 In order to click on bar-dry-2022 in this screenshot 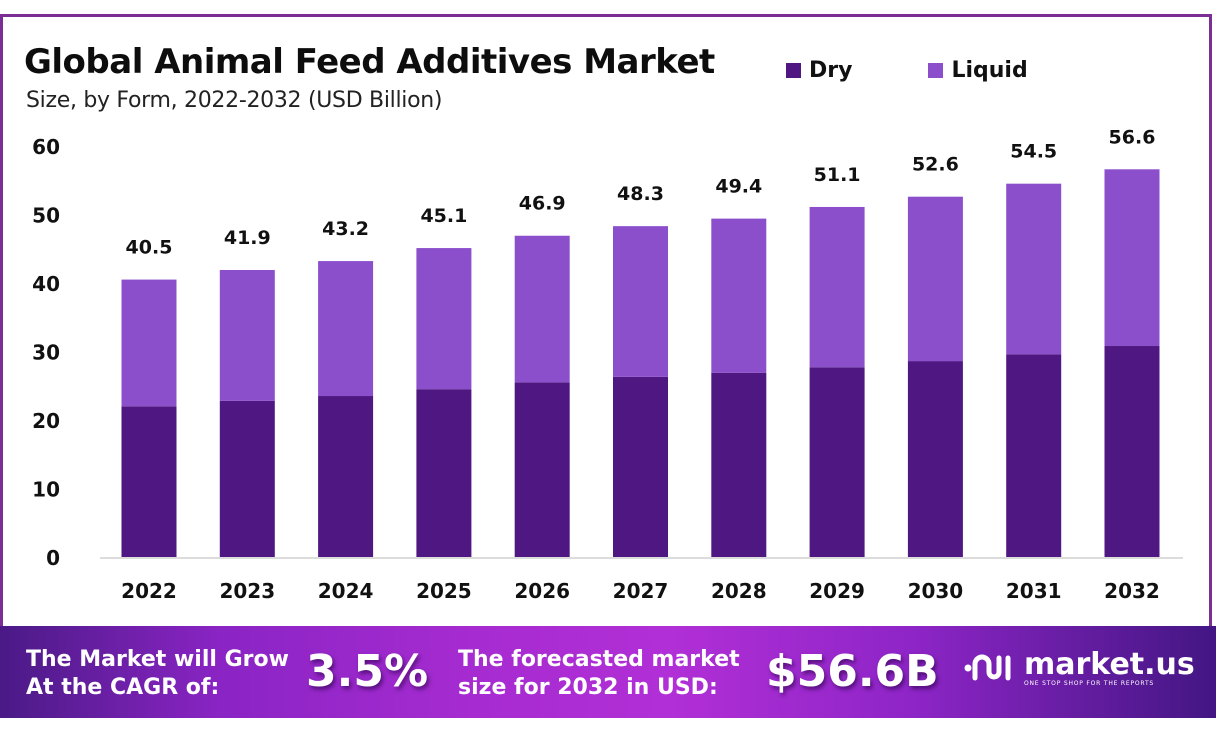, I will do `click(149, 481)`.